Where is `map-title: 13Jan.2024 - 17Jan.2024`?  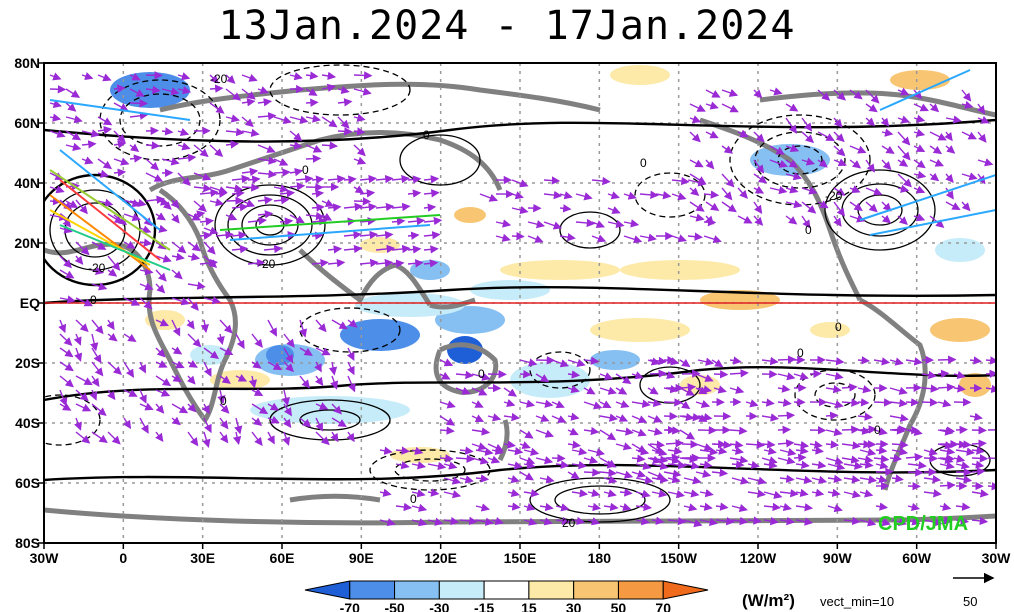
map-title: 13Jan.2024 - 17Jan.2024 is located at coordinates (507, 26).